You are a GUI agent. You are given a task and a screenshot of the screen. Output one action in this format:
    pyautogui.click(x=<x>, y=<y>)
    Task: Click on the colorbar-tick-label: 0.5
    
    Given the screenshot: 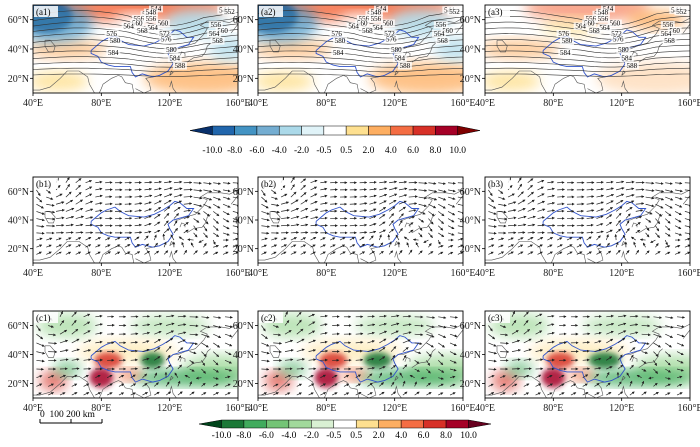 What is the action you would take?
    pyautogui.click(x=346, y=151)
    